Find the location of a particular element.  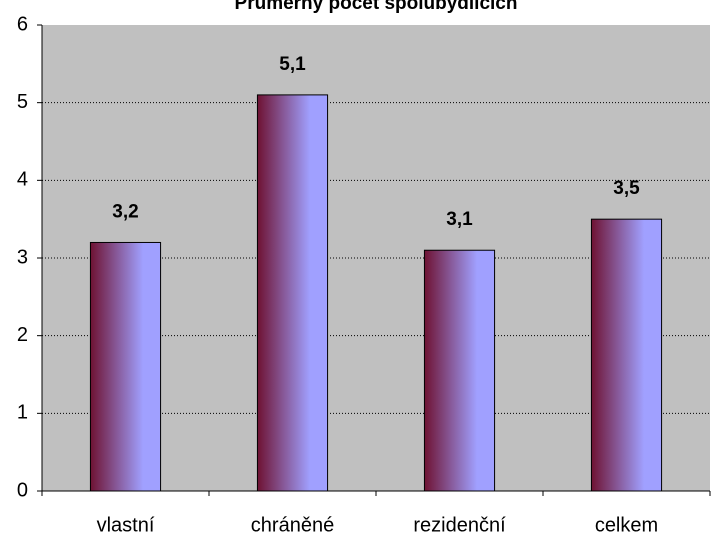

x-tick-label: vlastní is located at coordinates (126, 525).